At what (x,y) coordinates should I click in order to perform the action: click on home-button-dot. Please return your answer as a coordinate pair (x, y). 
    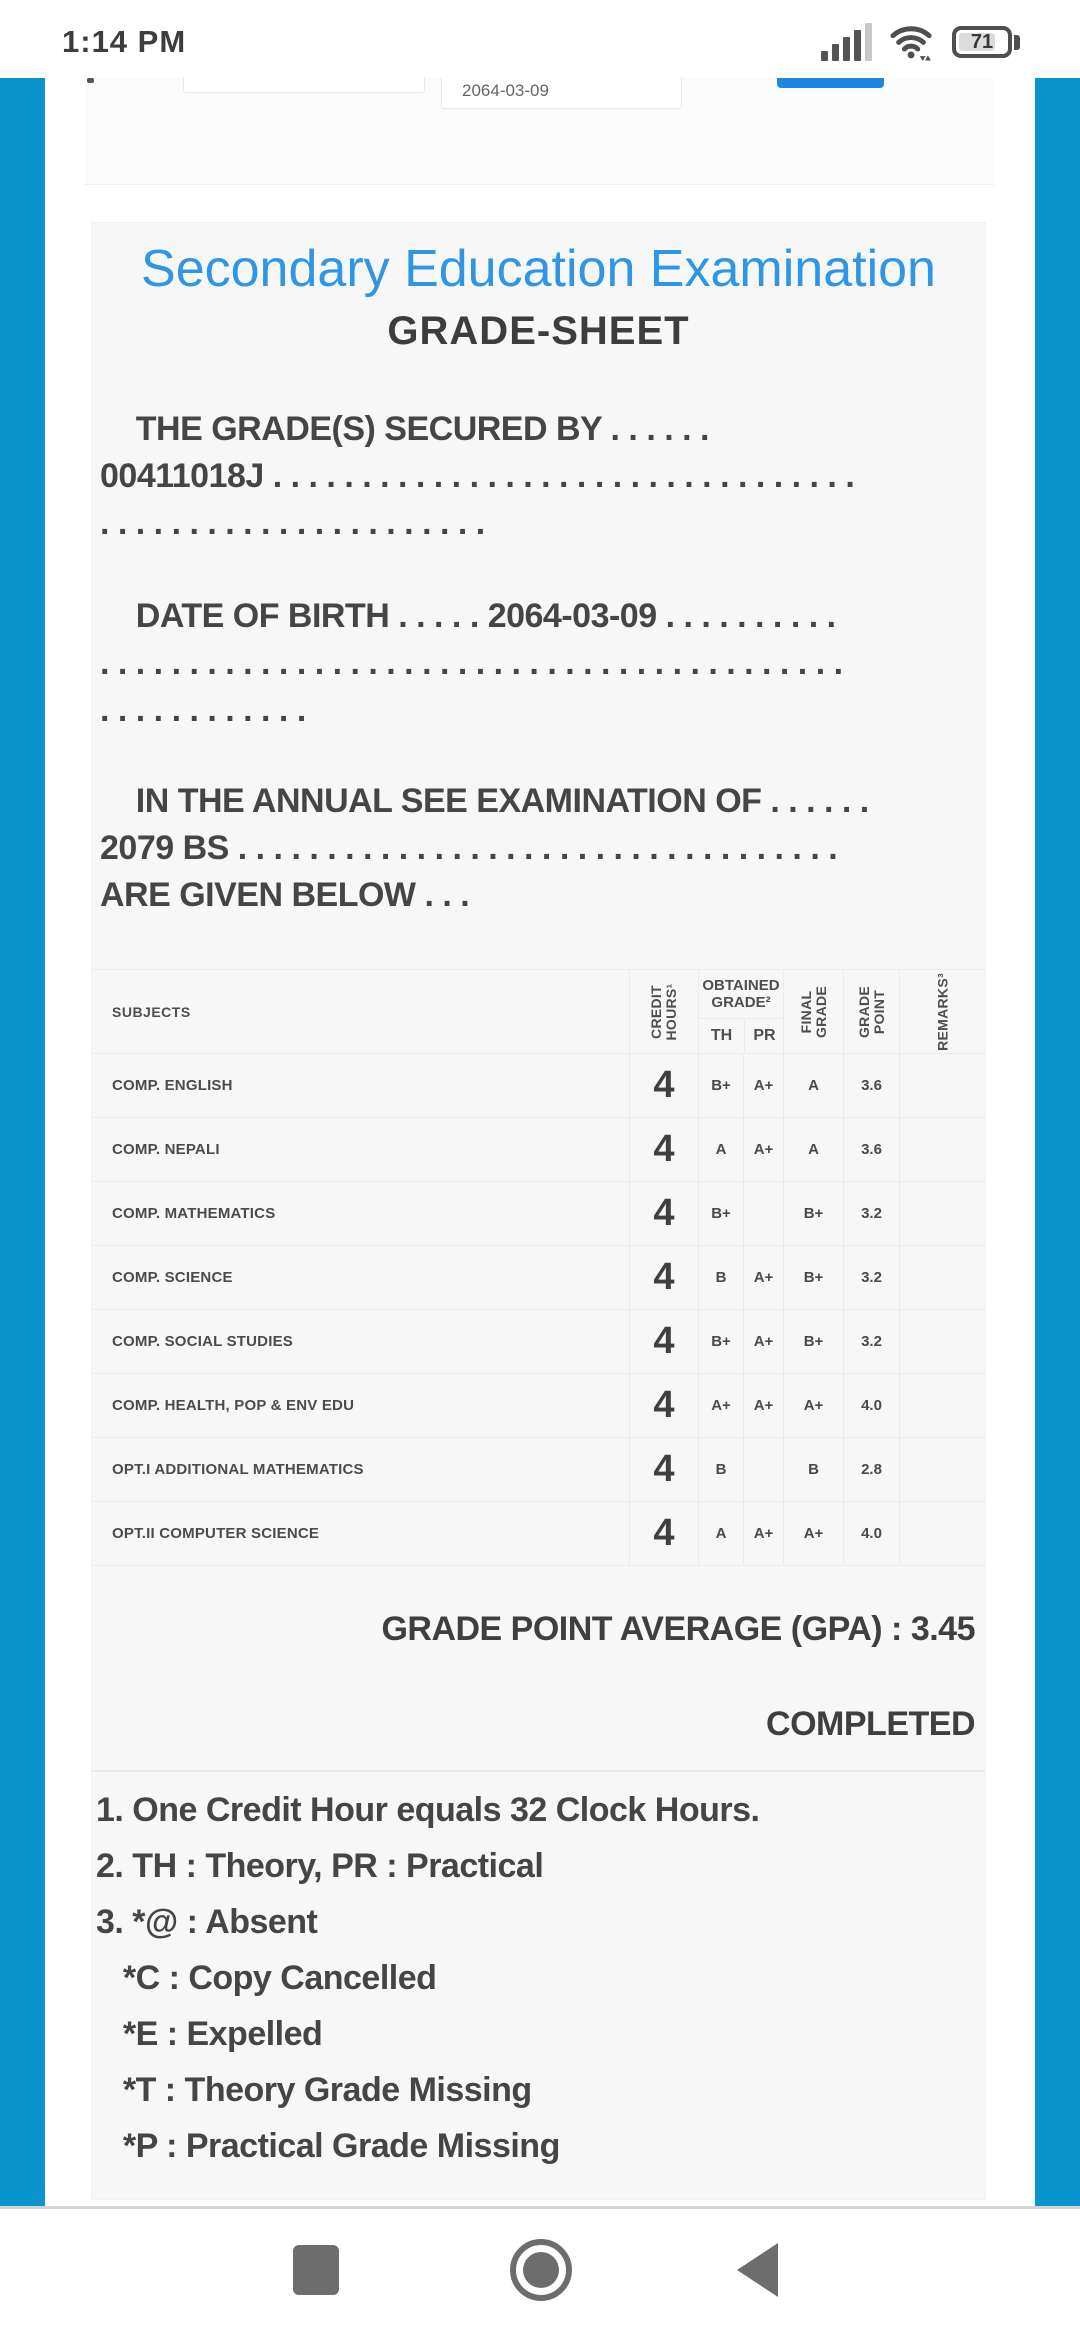
    Looking at the image, I should click on (541, 2270).